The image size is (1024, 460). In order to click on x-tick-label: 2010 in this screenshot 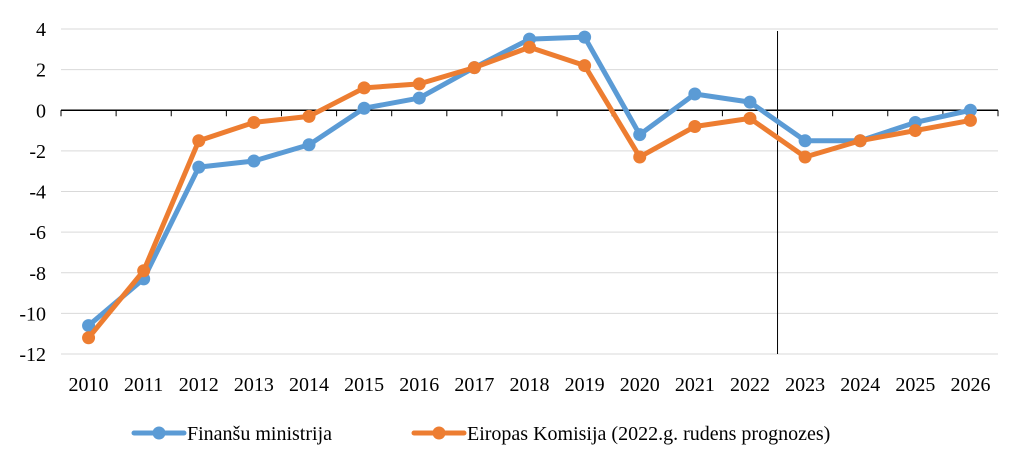, I will do `click(89, 385)`.